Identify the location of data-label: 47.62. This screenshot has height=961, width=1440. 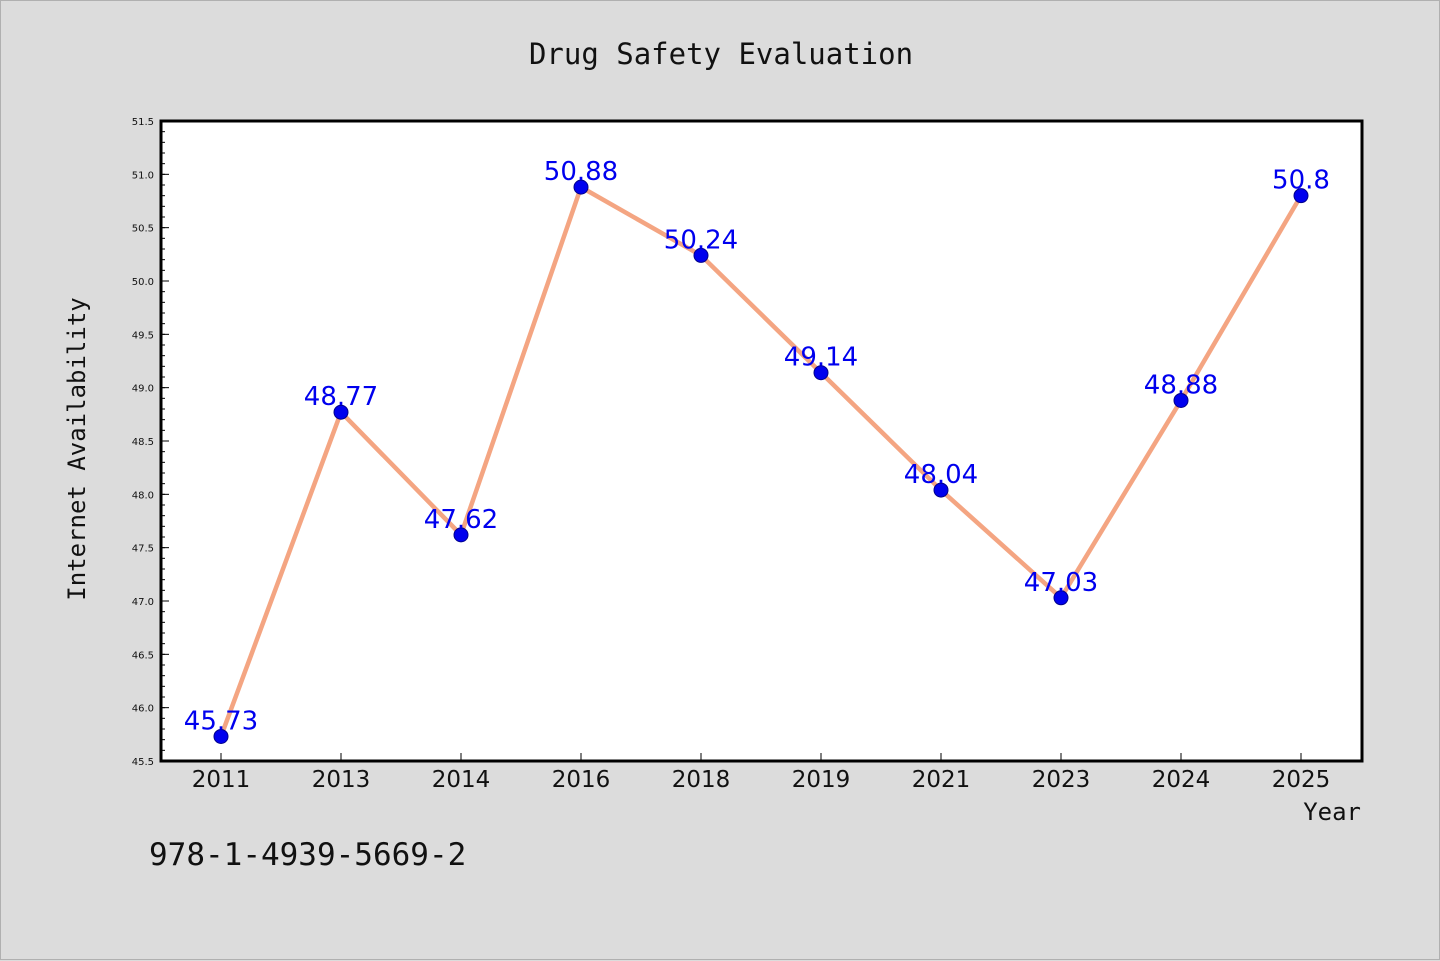
(461, 520).